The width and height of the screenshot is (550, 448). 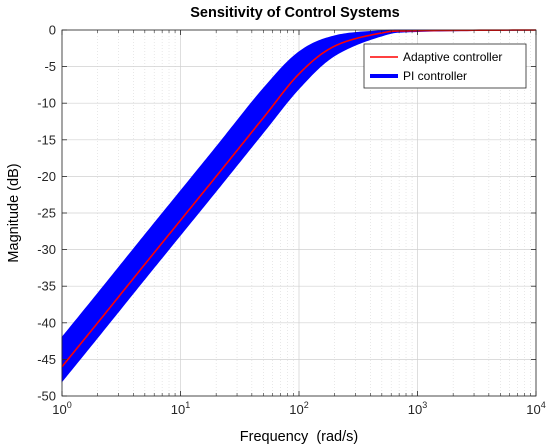 I want to click on x-tick-label: 10³, so click(x=417, y=408).